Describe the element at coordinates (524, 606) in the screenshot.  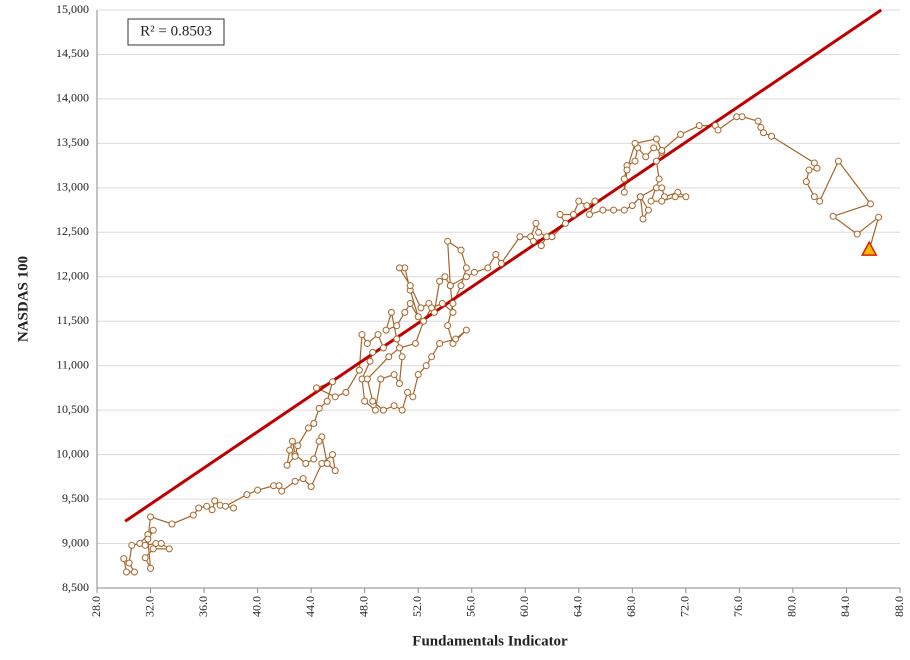
I see `x-tick-label: 60.0` at that location.